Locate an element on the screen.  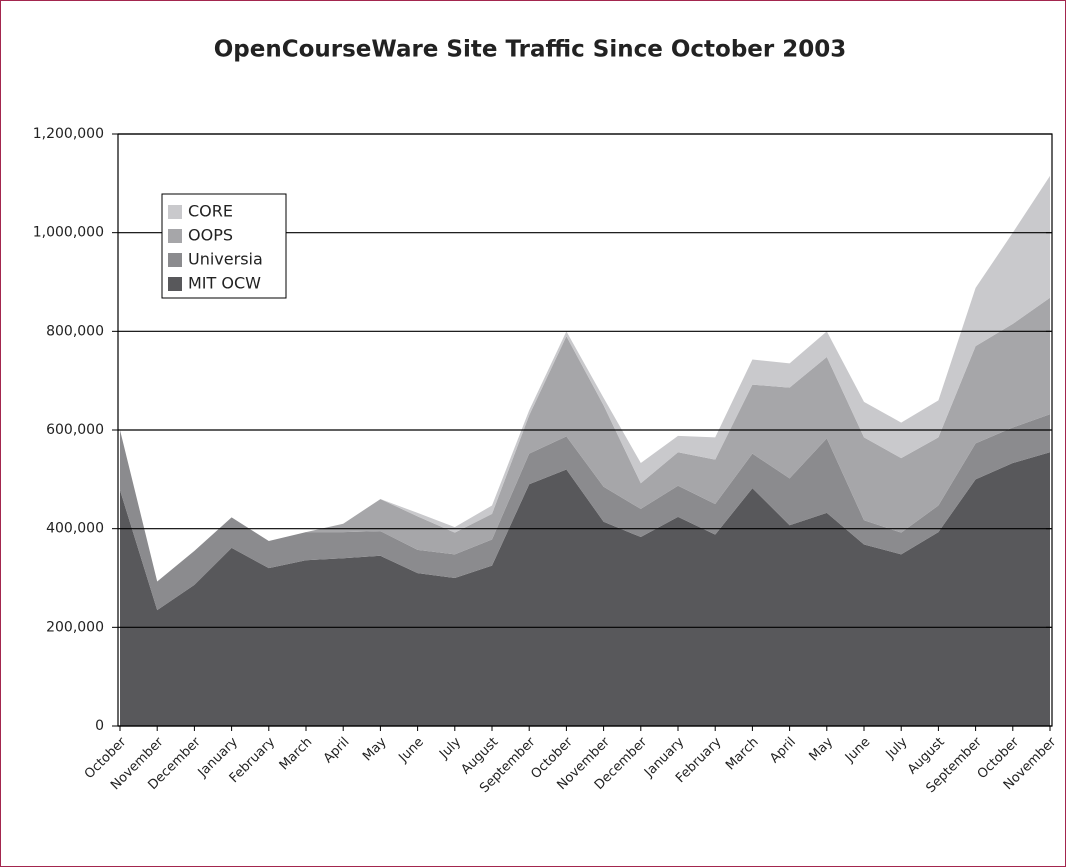
y-tick-label: 400,000 is located at coordinates (75, 529).